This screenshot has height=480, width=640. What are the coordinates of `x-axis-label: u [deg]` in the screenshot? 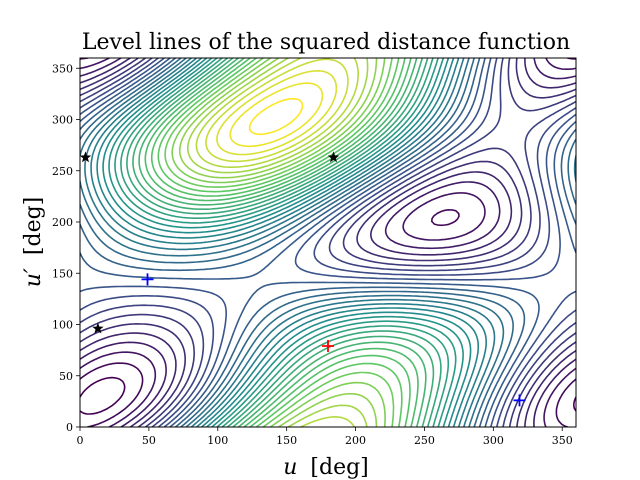 It's located at (326, 467).